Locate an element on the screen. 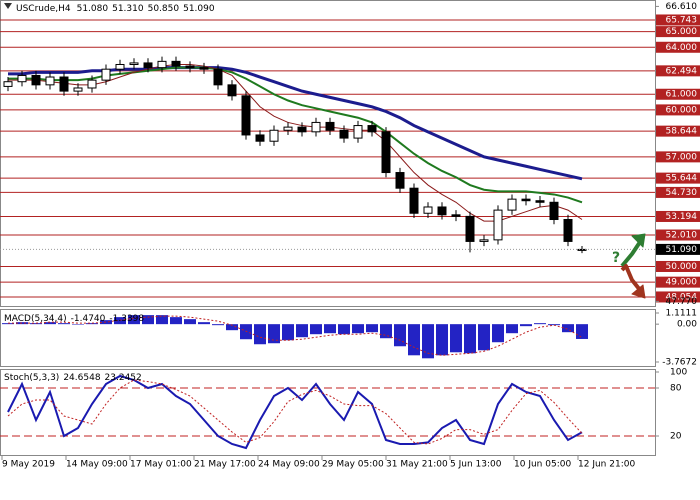 The width and height of the screenshot is (700, 500). level-label: 55.644 is located at coordinates (682, 179).